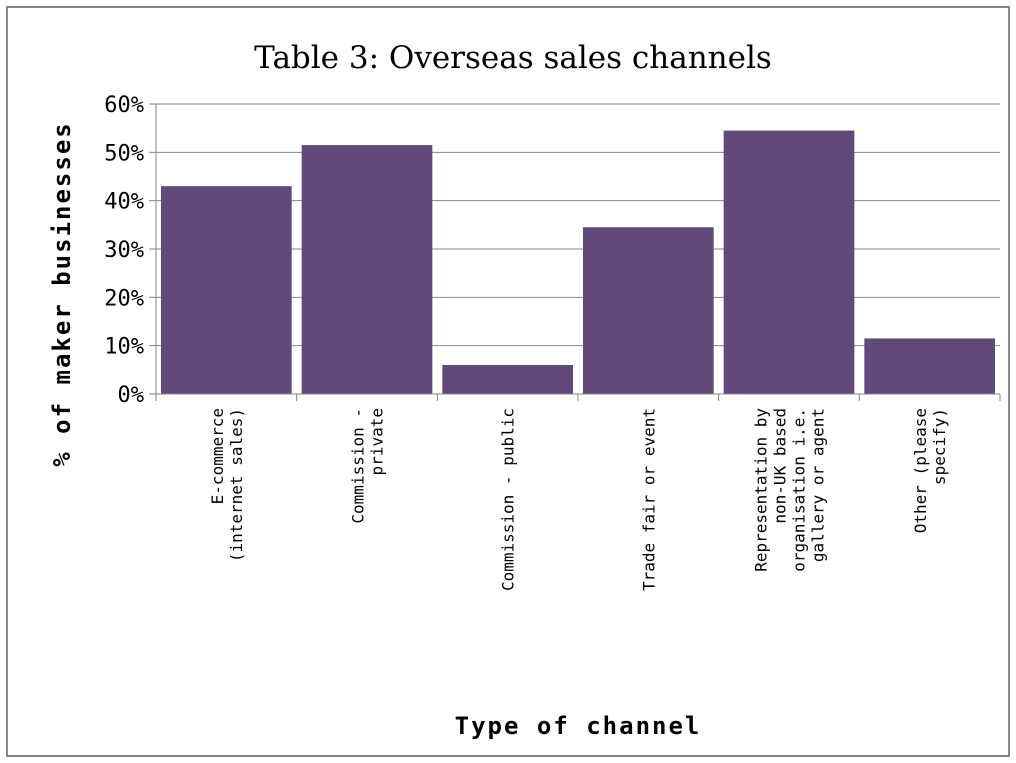  What do you see at coordinates (124, 105) in the screenshot?
I see `y-tick-label: 60%` at bounding box center [124, 105].